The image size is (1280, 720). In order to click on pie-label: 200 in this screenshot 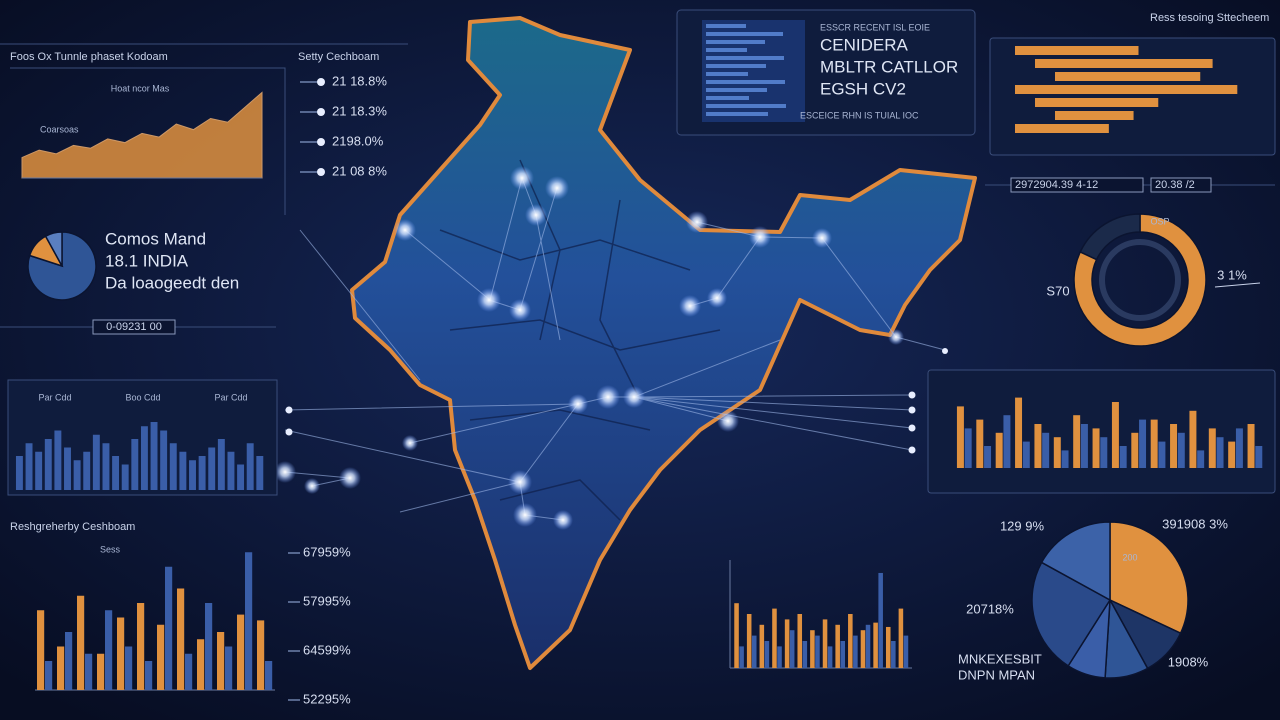, I will do `click(1129, 557)`.